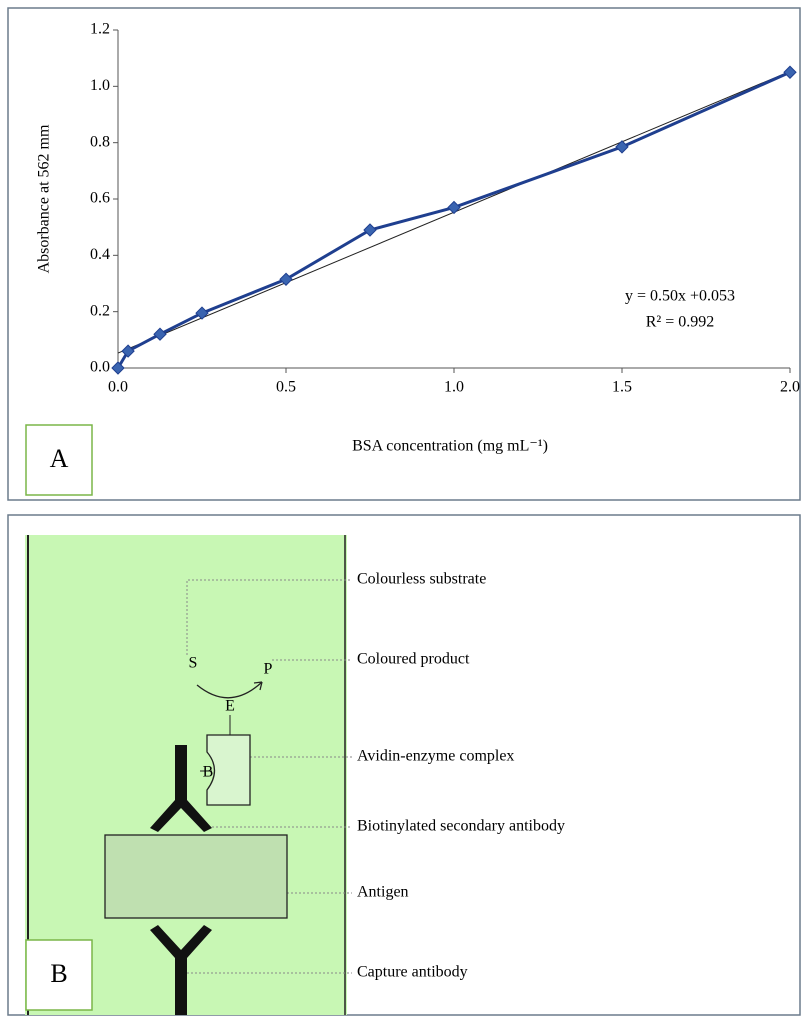 The width and height of the screenshot is (810, 1024). I want to click on x-axis-title: BSA concentration (mg mL⁻¹), so click(450, 446).